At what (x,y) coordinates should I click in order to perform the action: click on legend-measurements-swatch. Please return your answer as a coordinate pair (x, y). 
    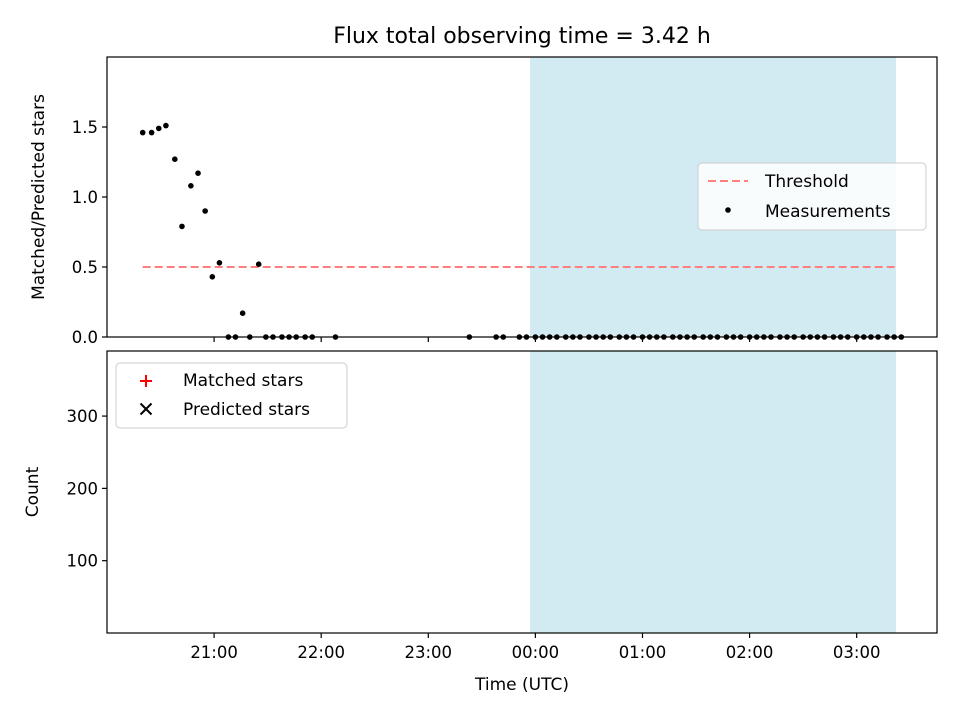
    Looking at the image, I should click on (728, 210).